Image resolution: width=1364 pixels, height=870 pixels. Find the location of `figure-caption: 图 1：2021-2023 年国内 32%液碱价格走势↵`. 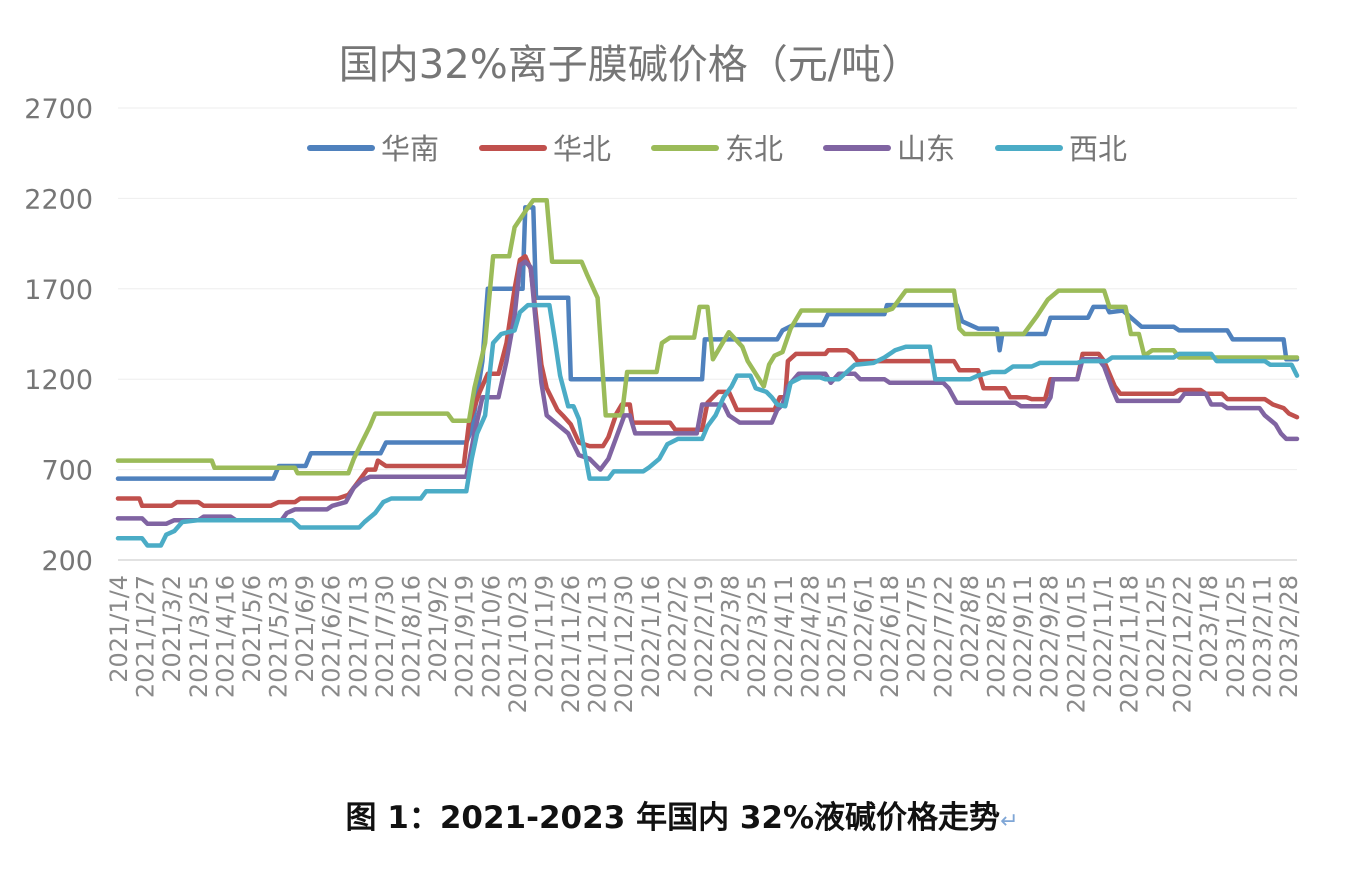

figure-caption: 图 1：2021-2023 年国内 32%液碱价格走势↵ is located at coordinates (682, 814).